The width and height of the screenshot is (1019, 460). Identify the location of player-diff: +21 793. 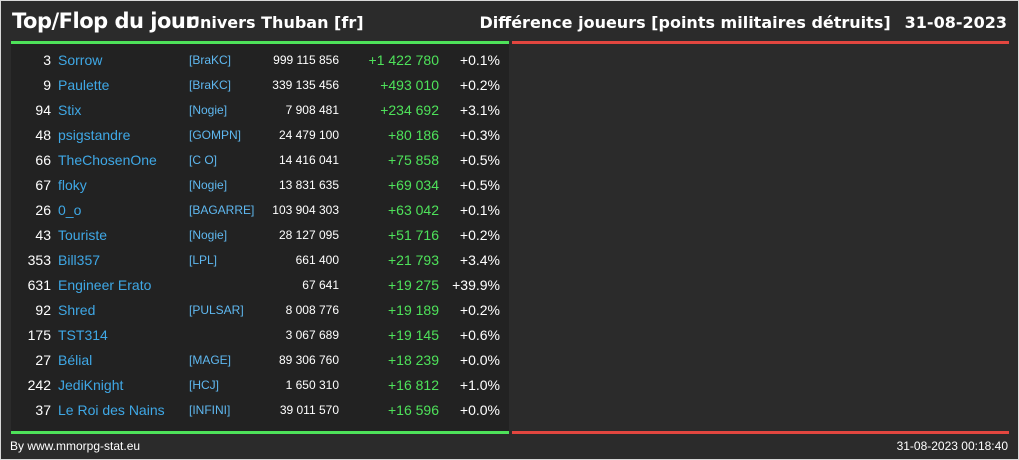
(413, 260).